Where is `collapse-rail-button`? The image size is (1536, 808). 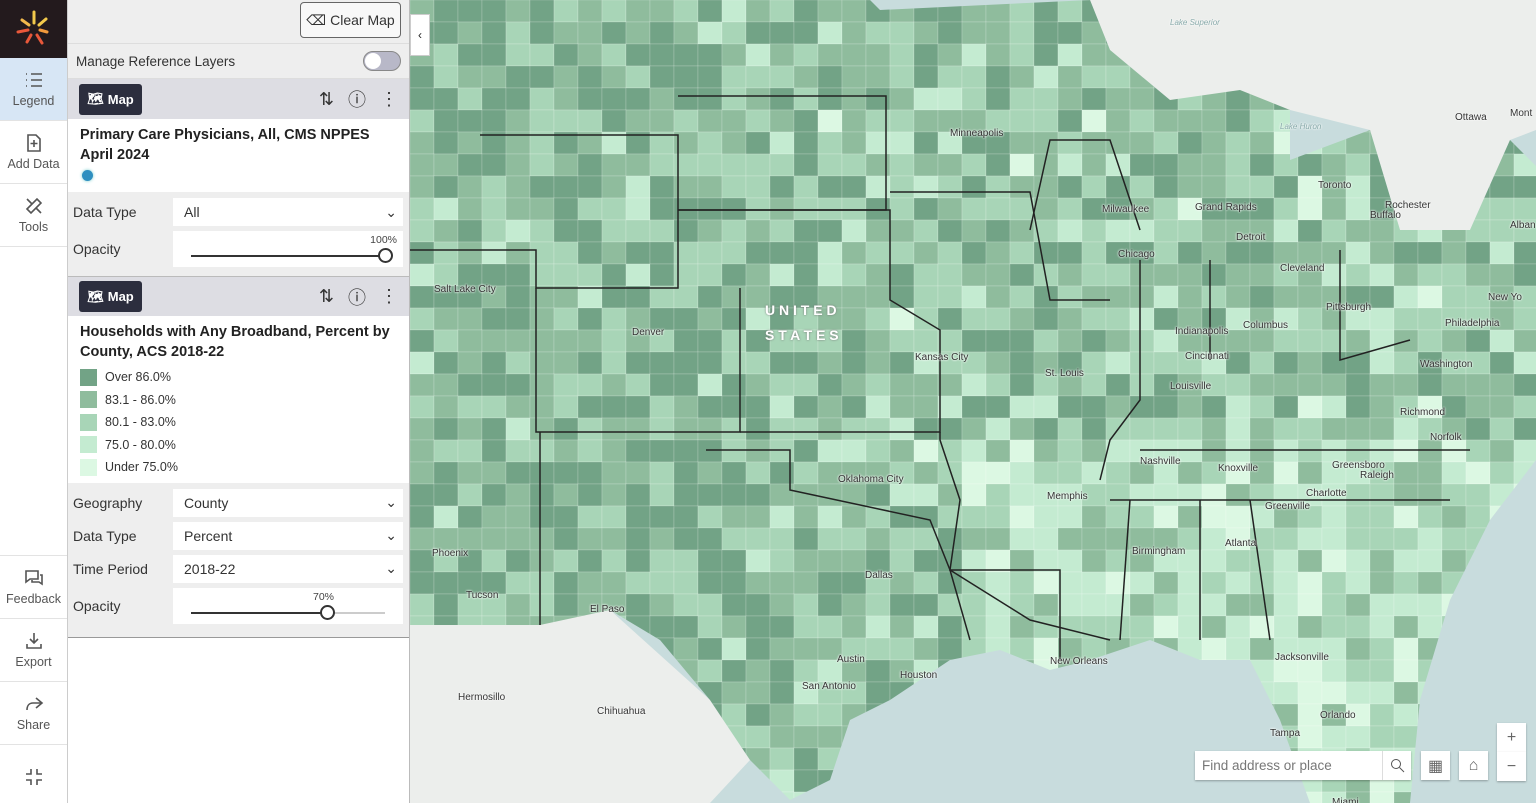 collapse-rail-button is located at coordinates (33, 776).